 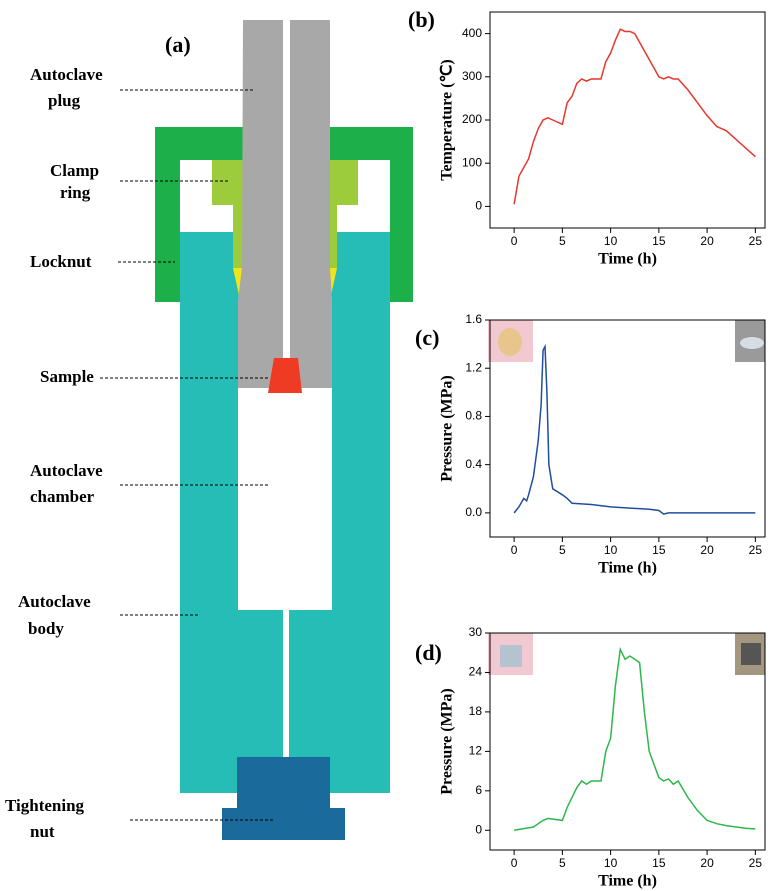 I want to click on panel-label: (a), so click(x=178, y=44).